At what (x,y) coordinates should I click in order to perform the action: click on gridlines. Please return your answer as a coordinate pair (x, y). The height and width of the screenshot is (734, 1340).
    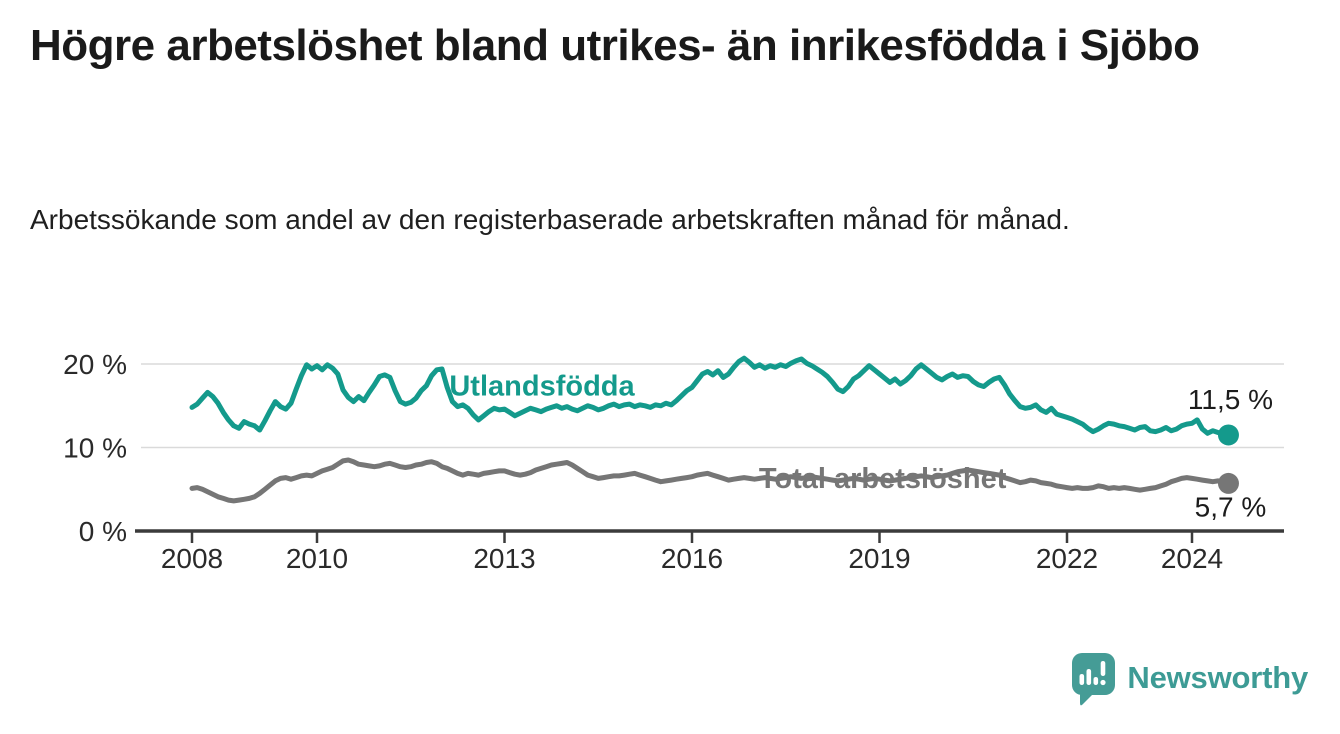
    Looking at the image, I should click on (712, 406).